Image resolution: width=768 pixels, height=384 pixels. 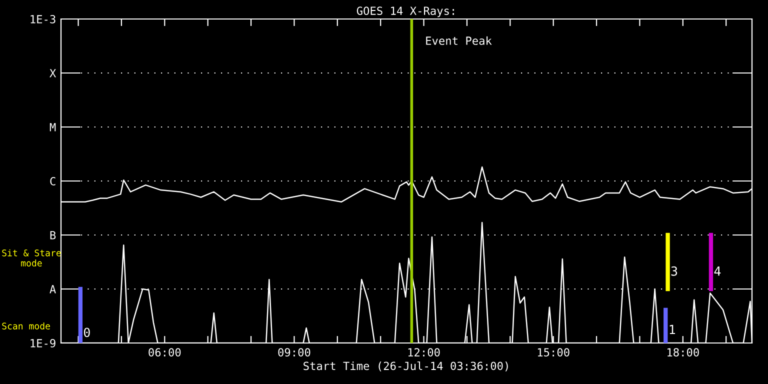 What do you see at coordinates (87, 333) in the screenshot?
I see `annotation: 0` at bounding box center [87, 333].